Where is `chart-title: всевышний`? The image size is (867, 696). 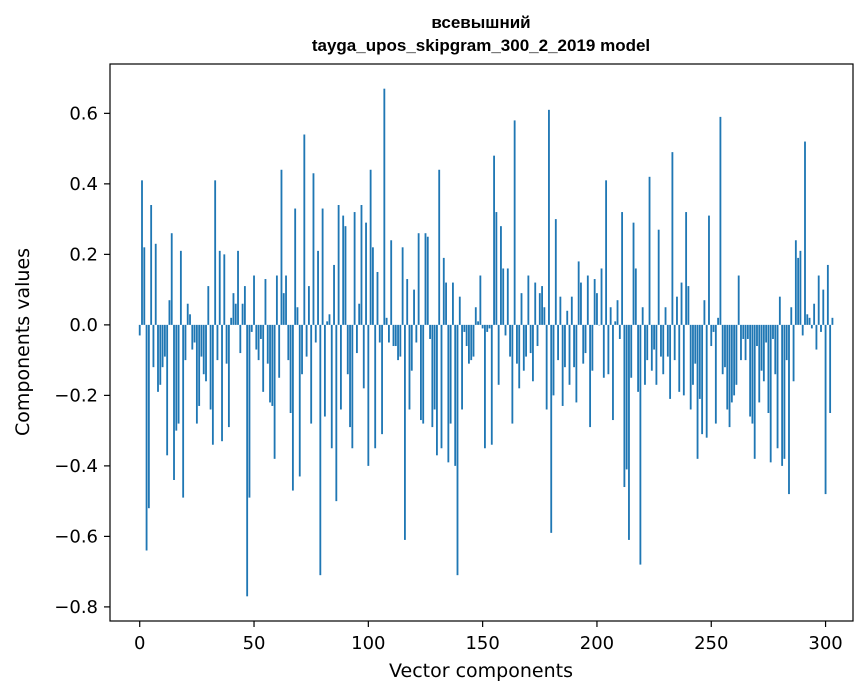
chart-title: всевышний is located at coordinates (480, 22).